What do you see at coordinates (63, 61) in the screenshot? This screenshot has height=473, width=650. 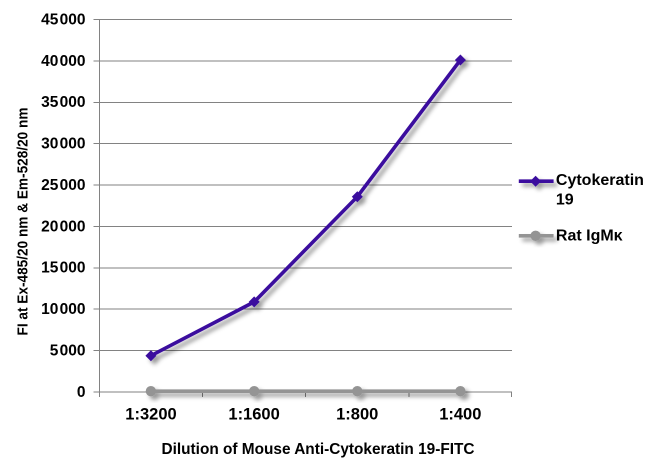 I see `svg-text: 40 000` at bounding box center [63, 61].